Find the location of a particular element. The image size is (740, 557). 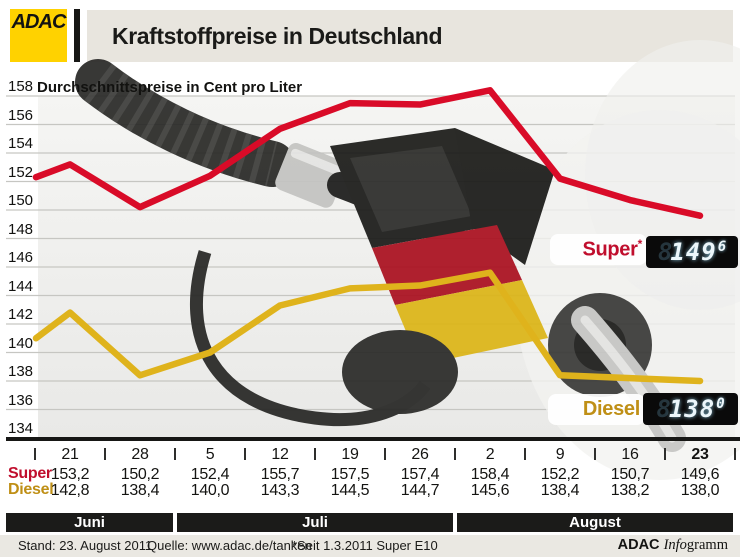

diesel-label-text: Diesel is located at coordinates (611, 409).